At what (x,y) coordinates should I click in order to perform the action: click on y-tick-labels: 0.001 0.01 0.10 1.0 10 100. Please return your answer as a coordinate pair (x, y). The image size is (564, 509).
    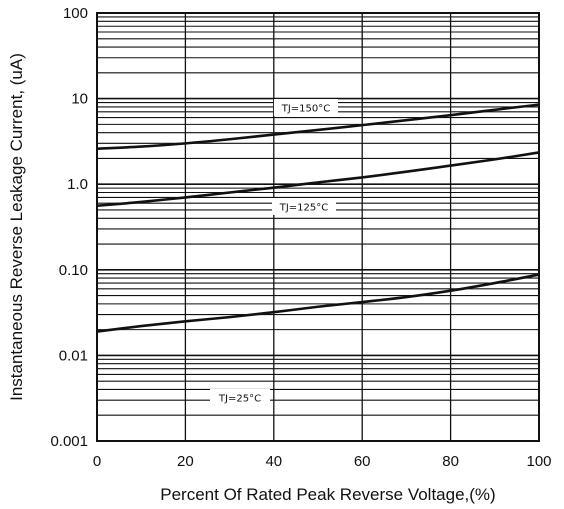
    Looking at the image, I should click on (69, 227).